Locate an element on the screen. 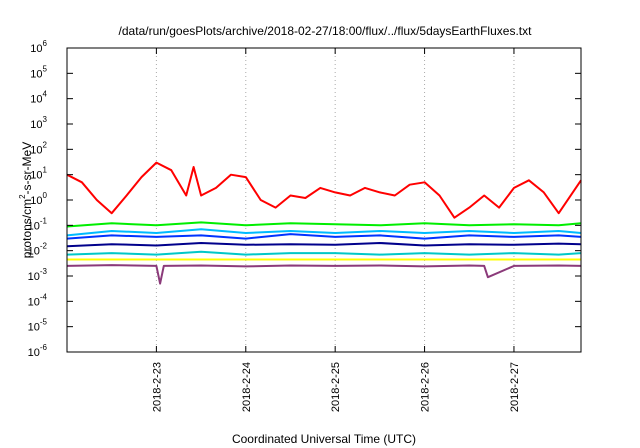 The image size is (640, 448). y-tick-label: 10³ is located at coordinates (38, 123).